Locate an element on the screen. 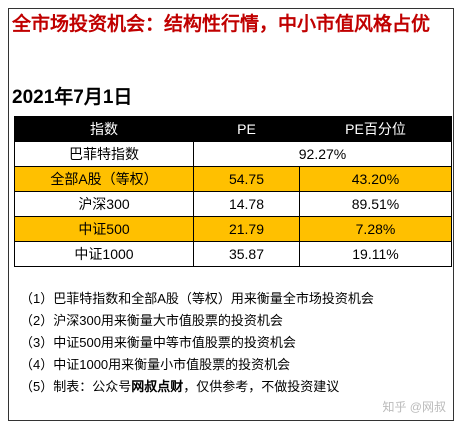  cell: 54.75 is located at coordinates (246, 179).